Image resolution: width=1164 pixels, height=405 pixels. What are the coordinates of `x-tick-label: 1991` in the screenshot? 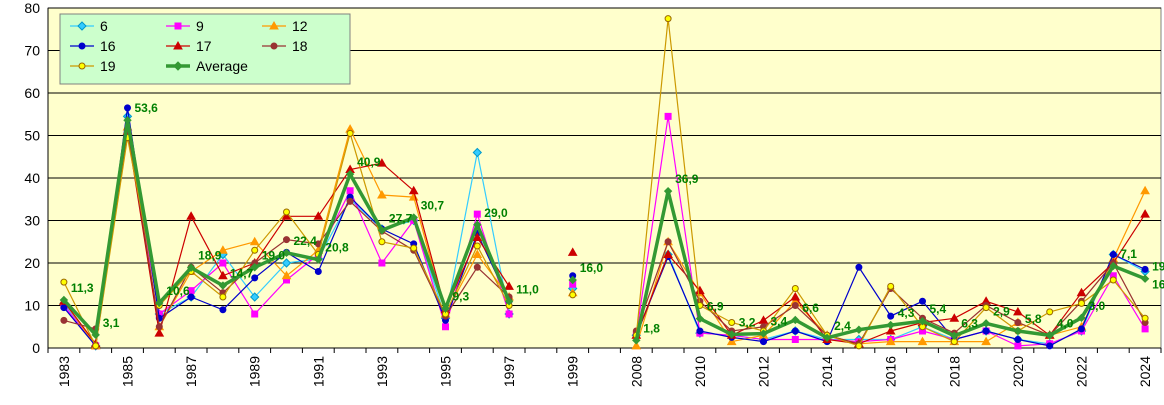 It's located at (318, 371).